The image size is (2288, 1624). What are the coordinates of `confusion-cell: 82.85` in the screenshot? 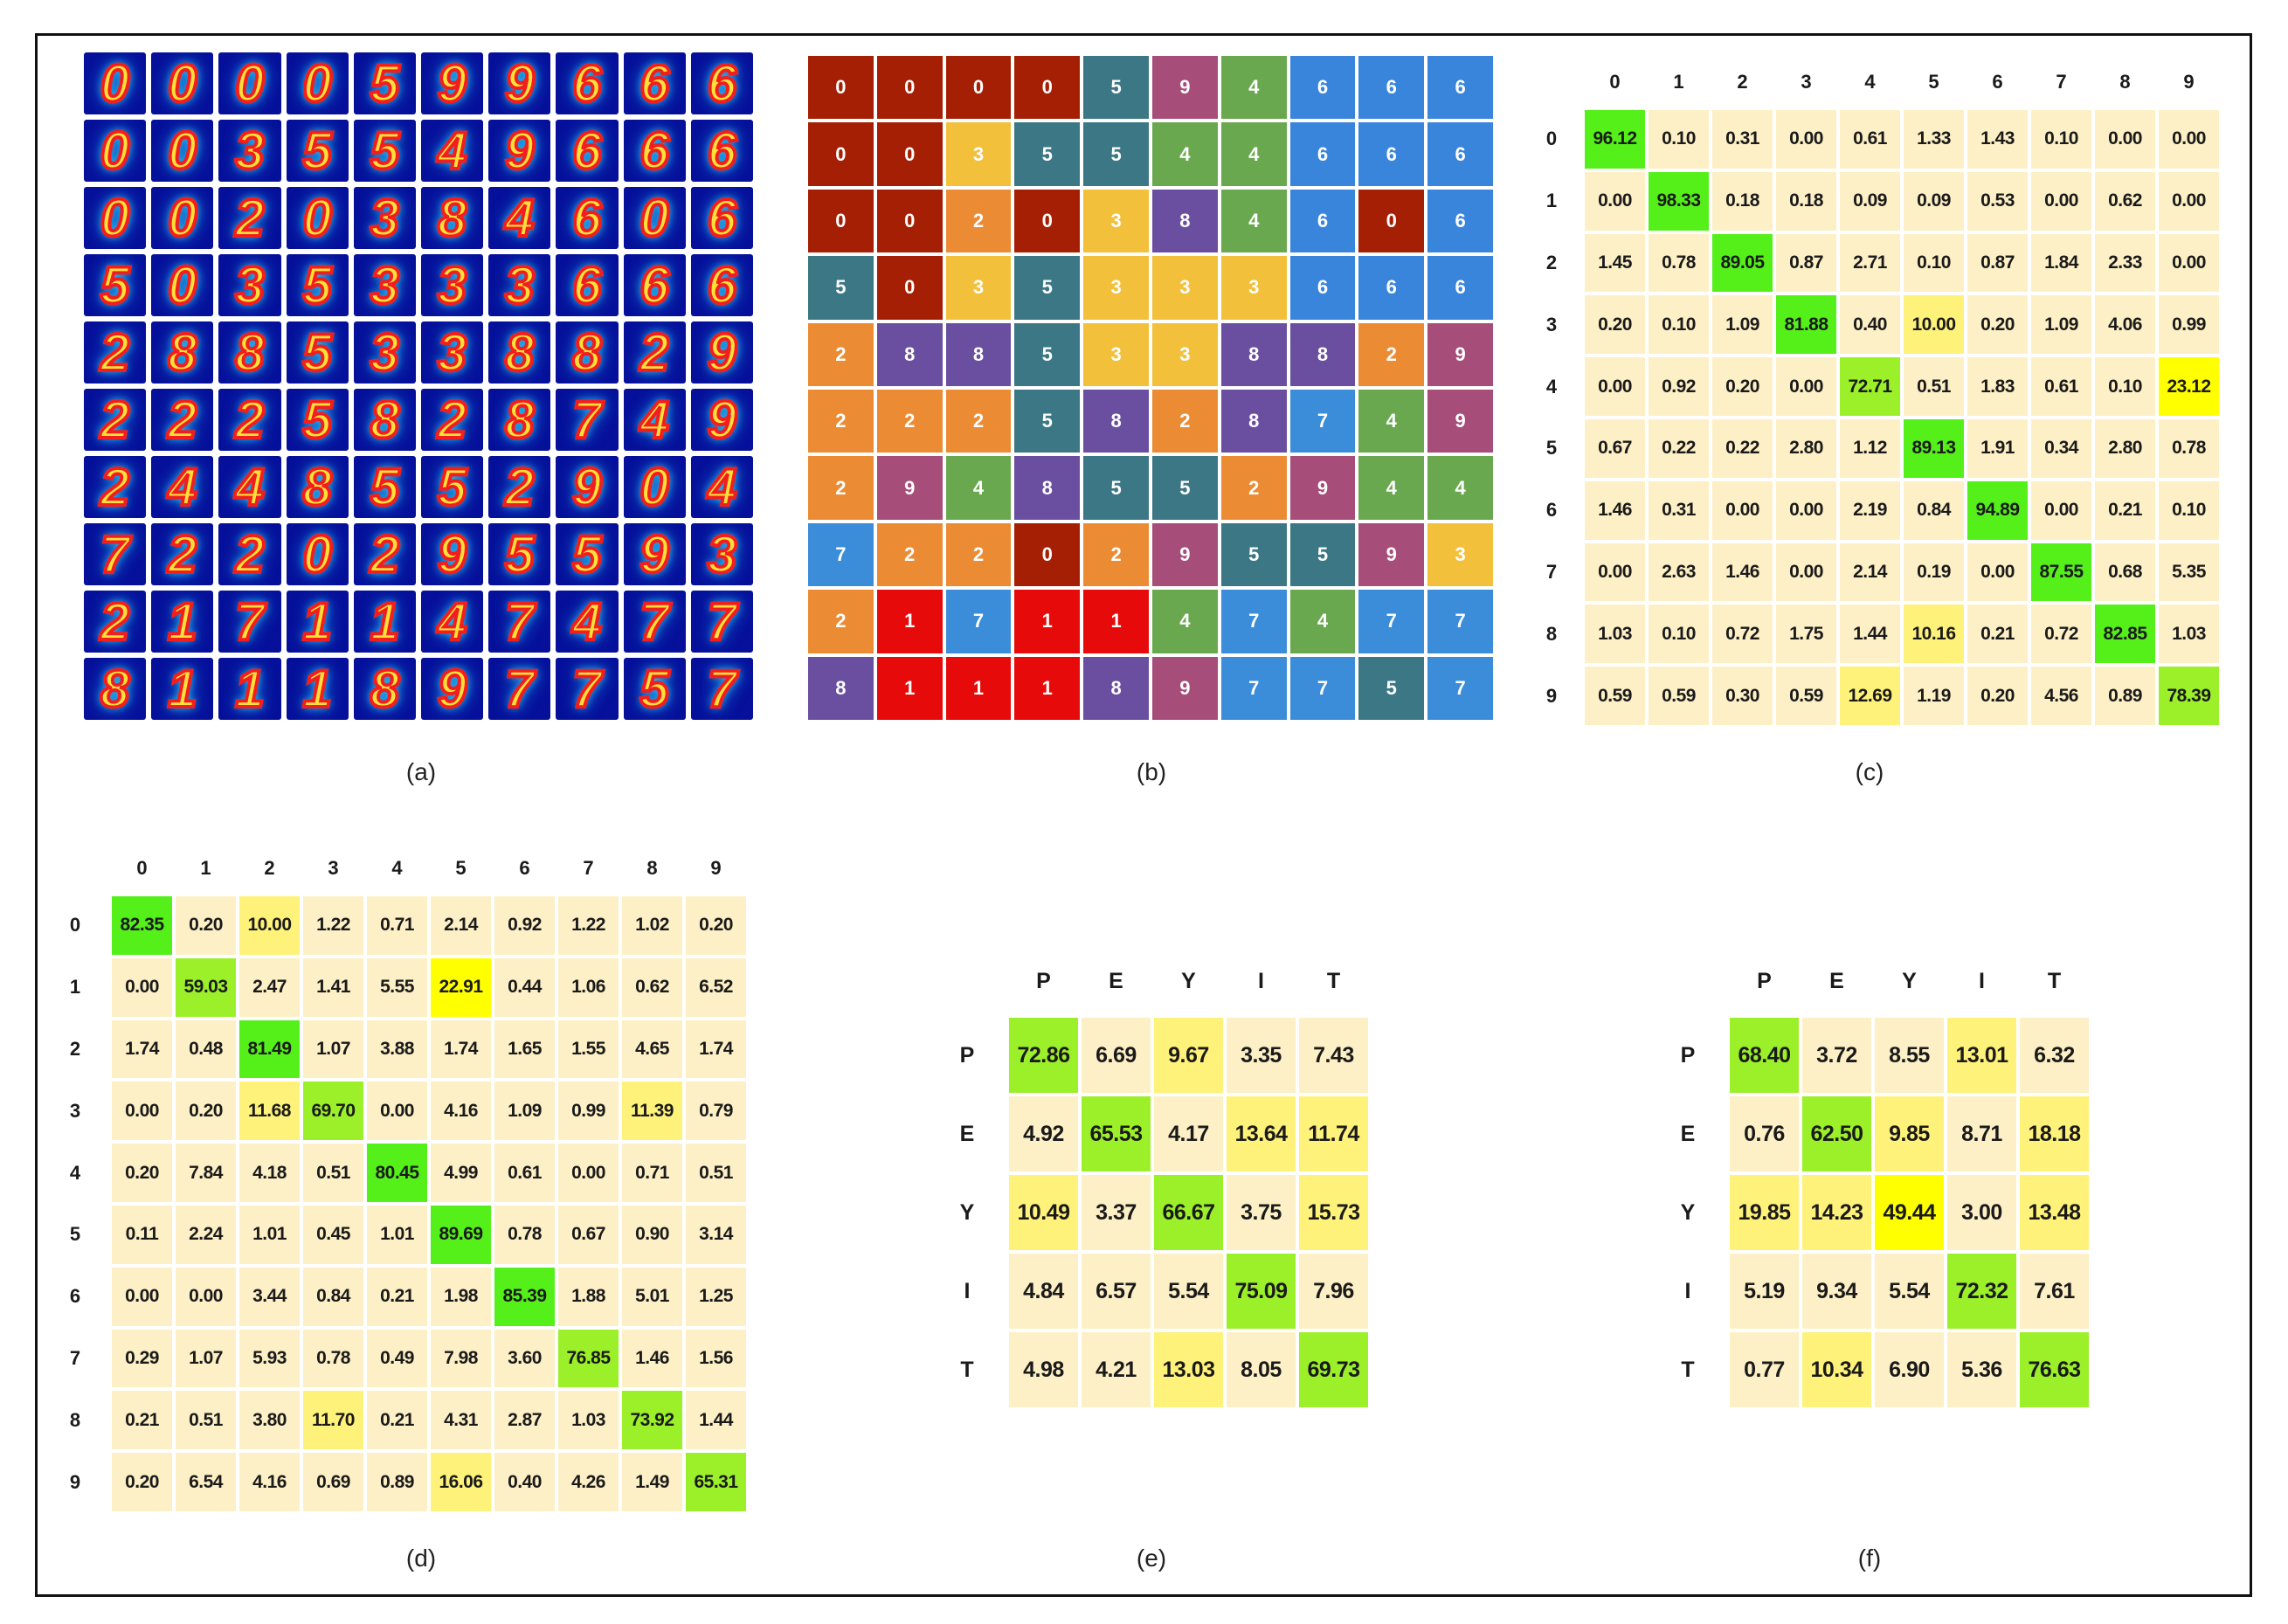 It's located at (2125, 634).